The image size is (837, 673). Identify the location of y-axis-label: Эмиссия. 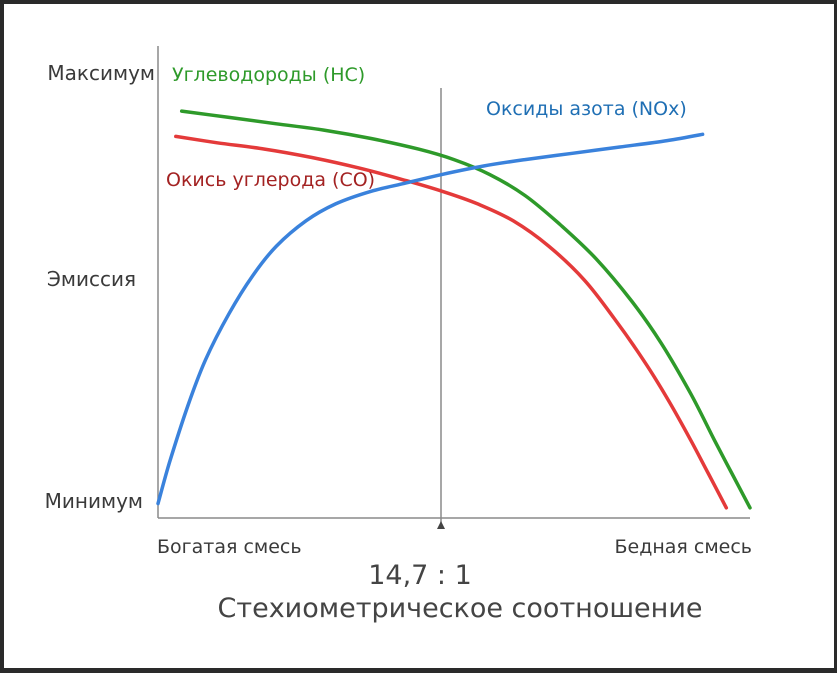
(91, 279).